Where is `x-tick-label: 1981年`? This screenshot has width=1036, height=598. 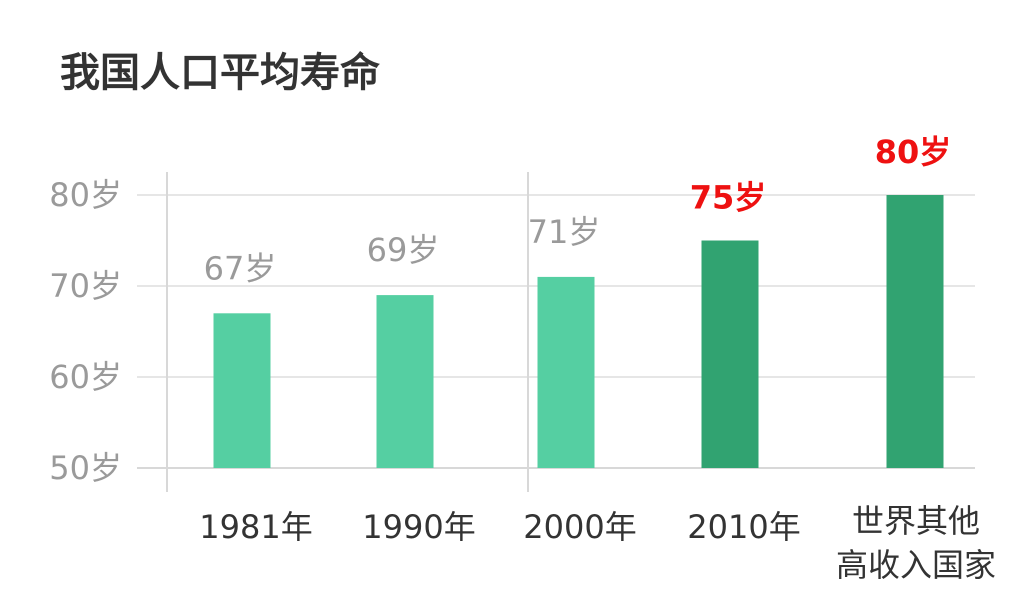
x-tick-label: 1981年 is located at coordinates (255, 527).